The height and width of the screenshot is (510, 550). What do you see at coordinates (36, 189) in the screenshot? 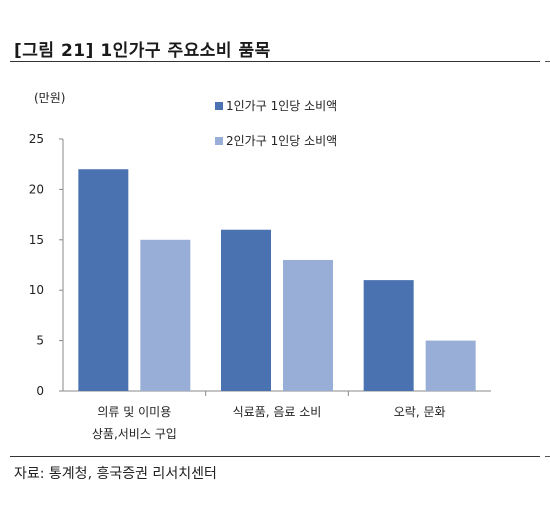
I see `y-tick-label: 20` at bounding box center [36, 189].